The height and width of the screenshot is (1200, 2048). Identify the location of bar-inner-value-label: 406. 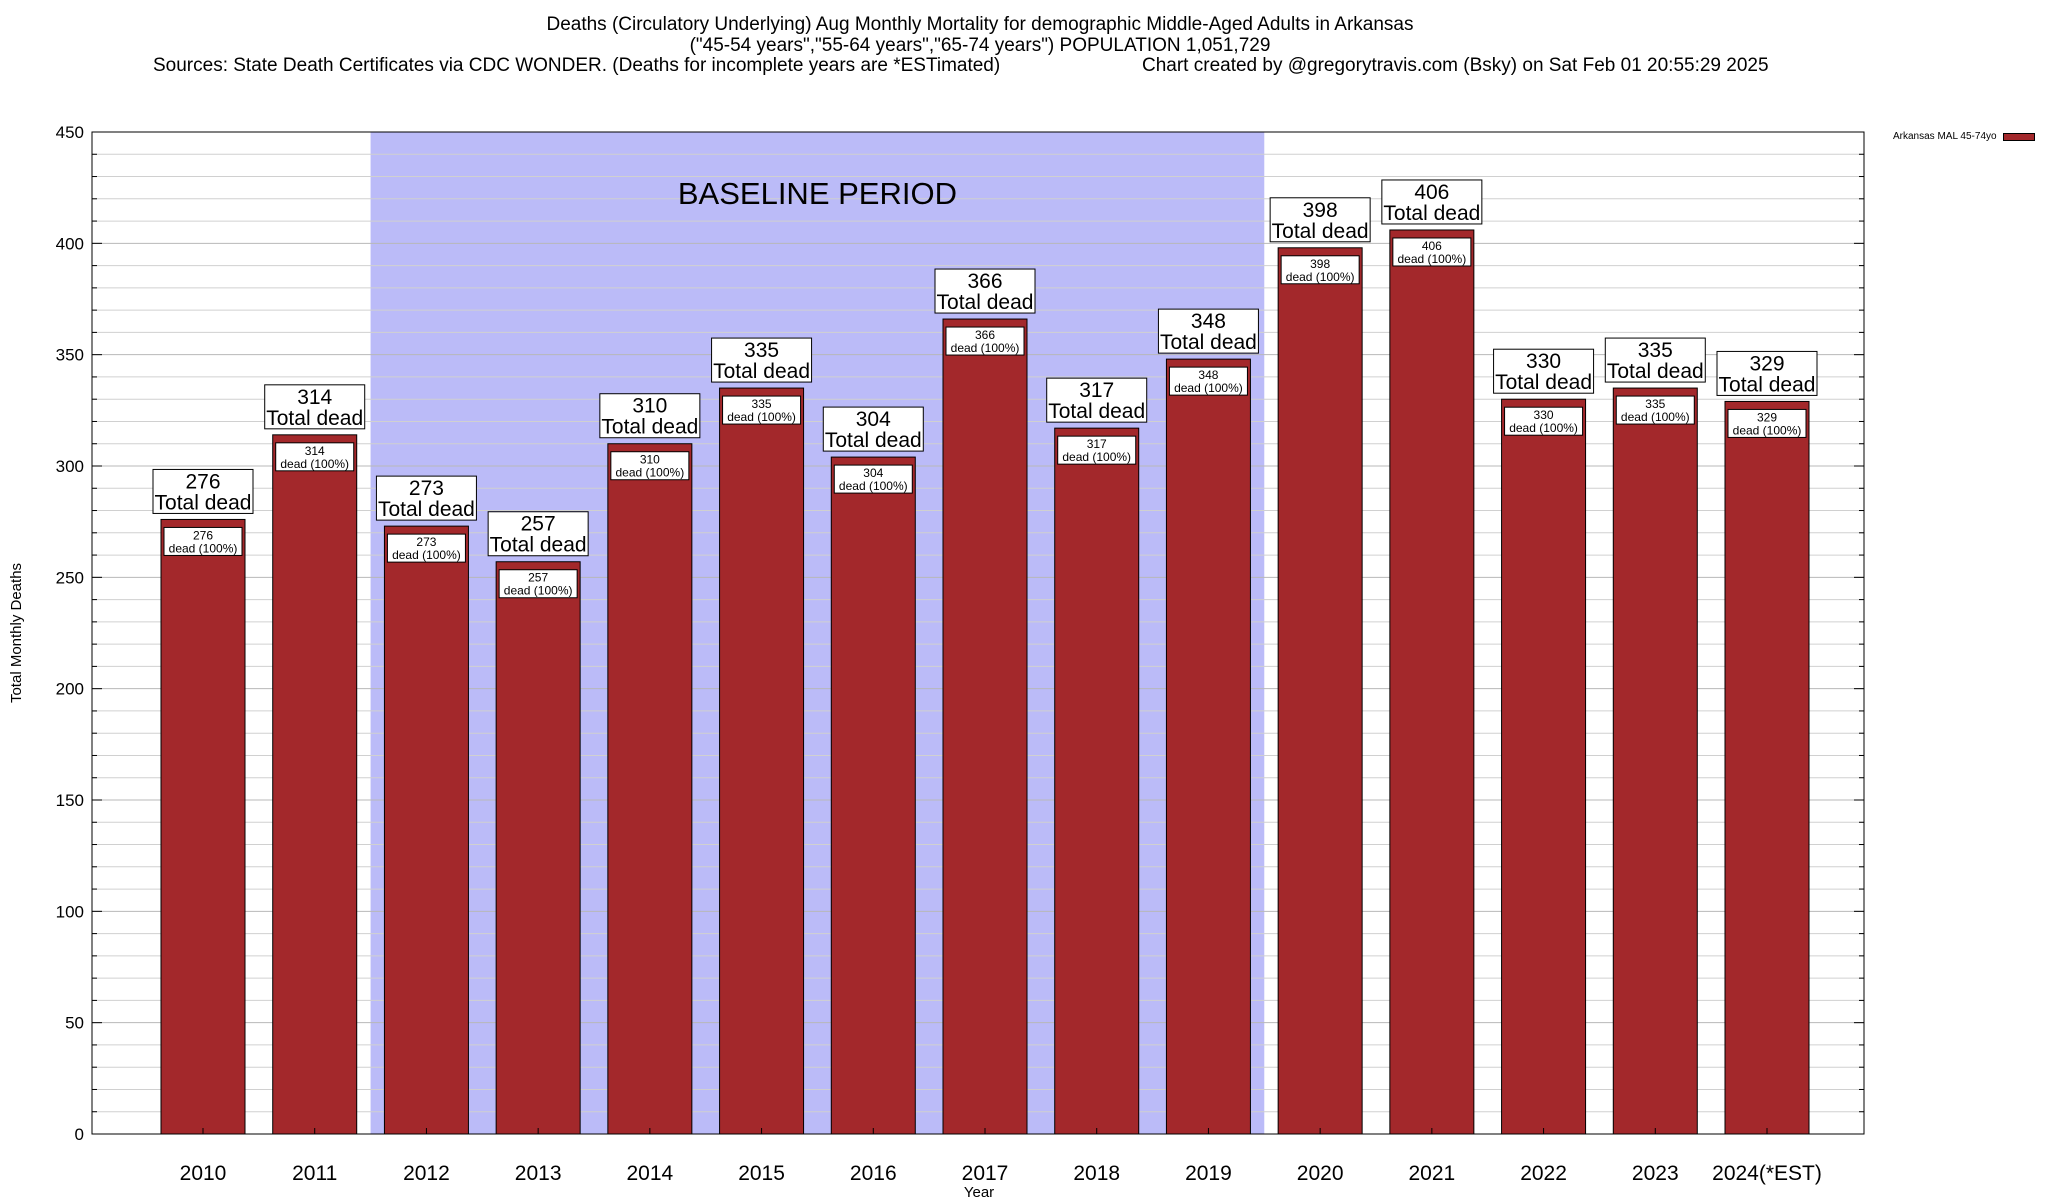
(1432, 246).